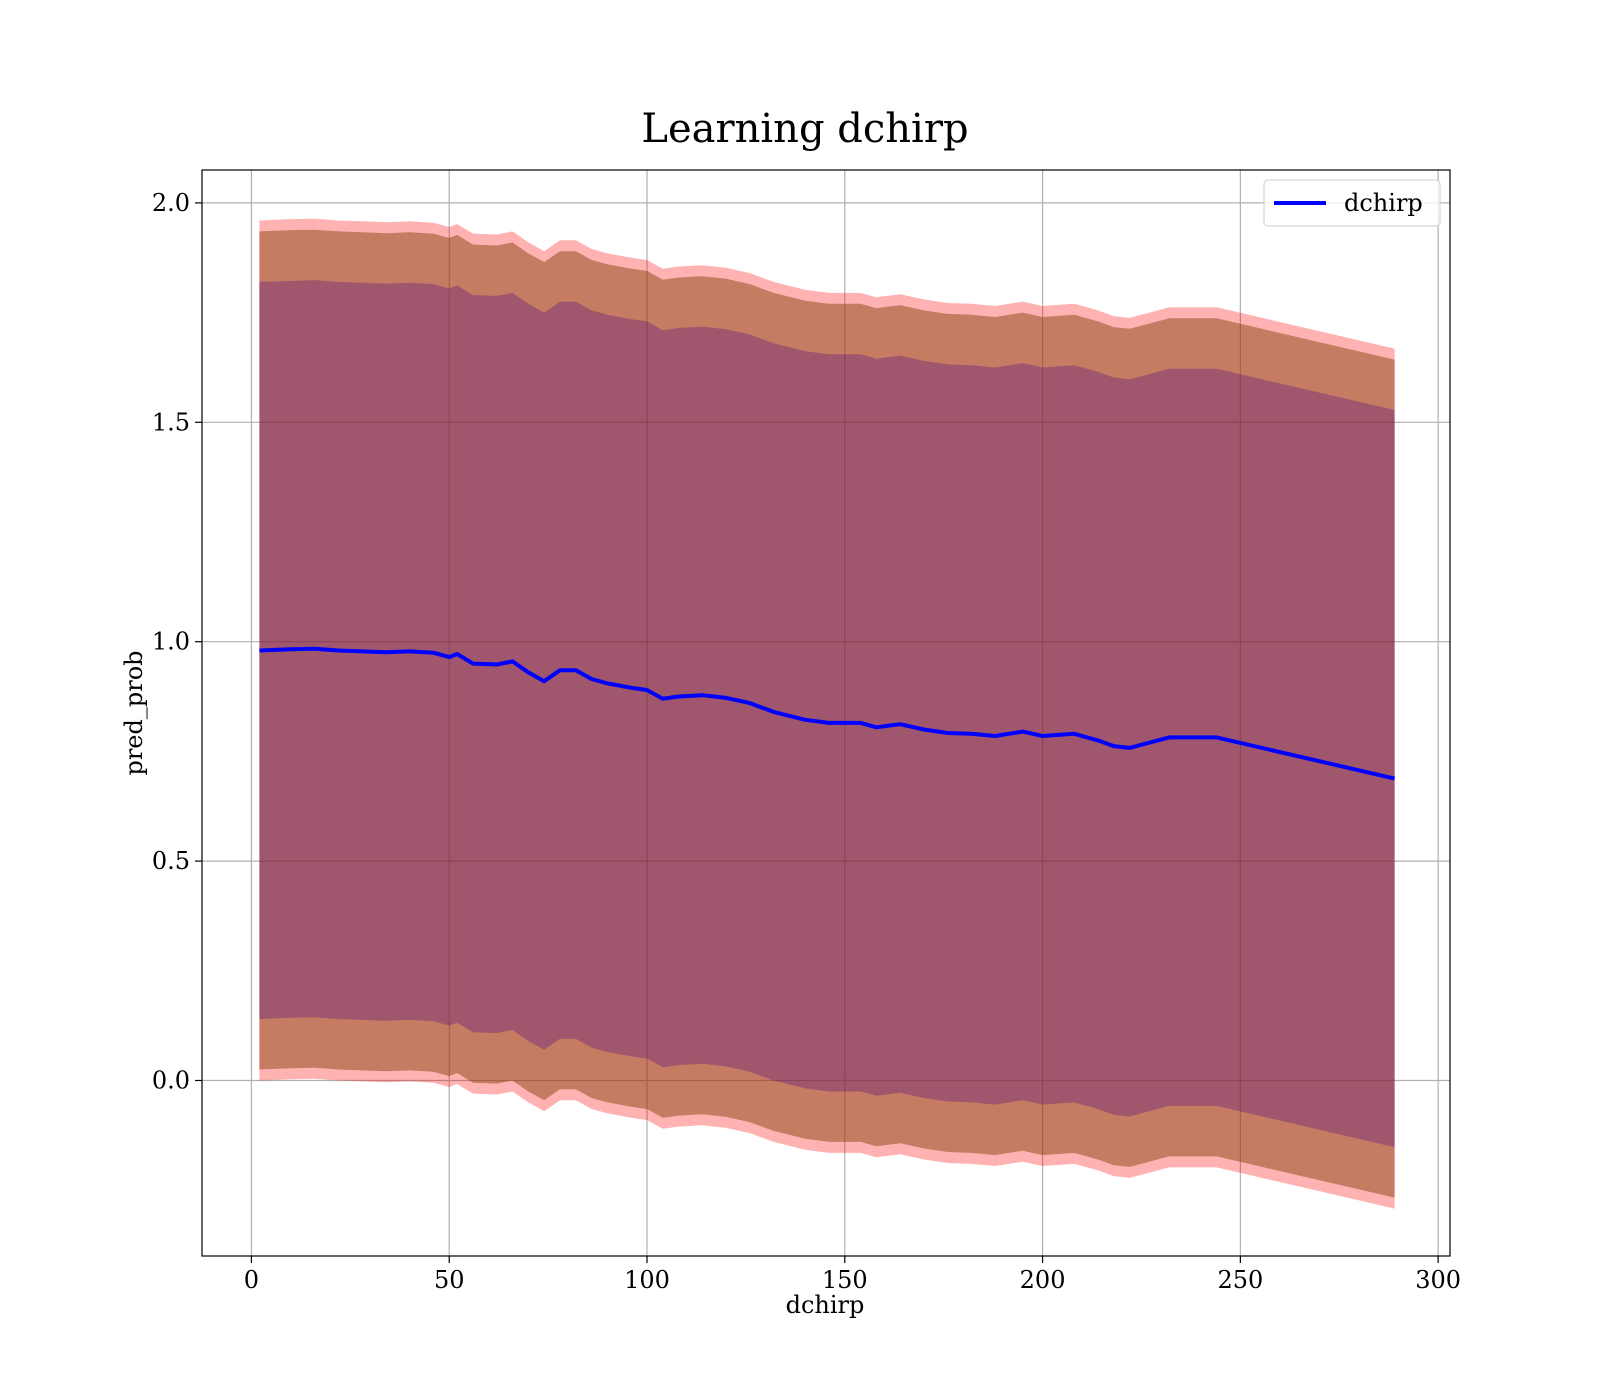 The height and width of the screenshot is (1400, 1600). I want to click on legend-box, so click(1352, 203).